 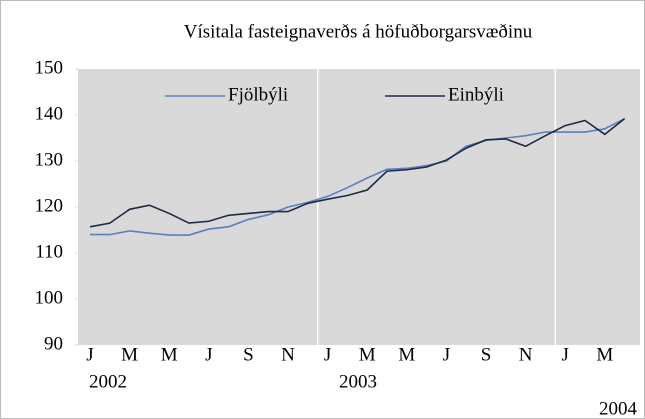 I want to click on year-label: 2003, so click(x=358, y=381).